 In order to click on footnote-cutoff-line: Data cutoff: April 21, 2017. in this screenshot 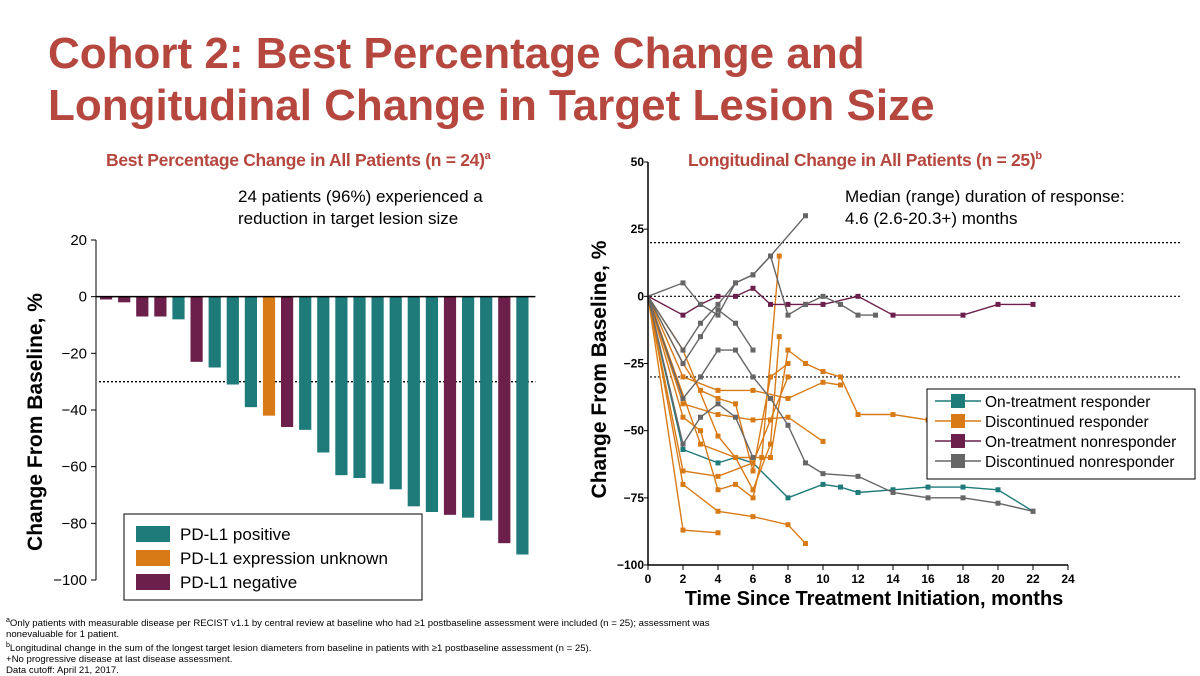, I will do `click(62, 670)`.